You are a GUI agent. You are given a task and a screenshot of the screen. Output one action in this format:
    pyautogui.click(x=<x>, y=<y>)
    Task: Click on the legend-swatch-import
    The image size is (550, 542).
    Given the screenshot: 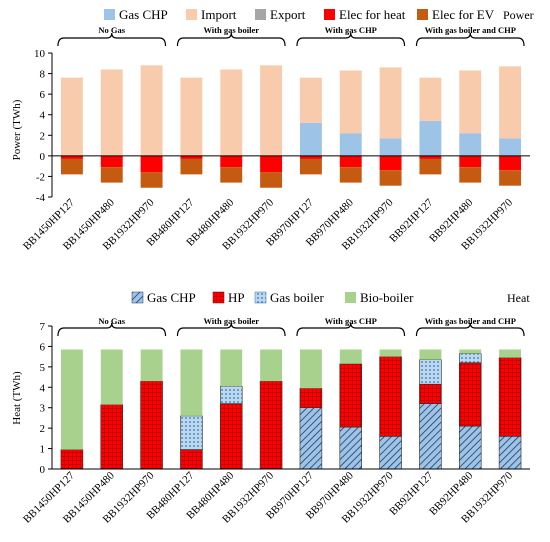 What is the action you would take?
    pyautogui.click(x=191, y=14)
    